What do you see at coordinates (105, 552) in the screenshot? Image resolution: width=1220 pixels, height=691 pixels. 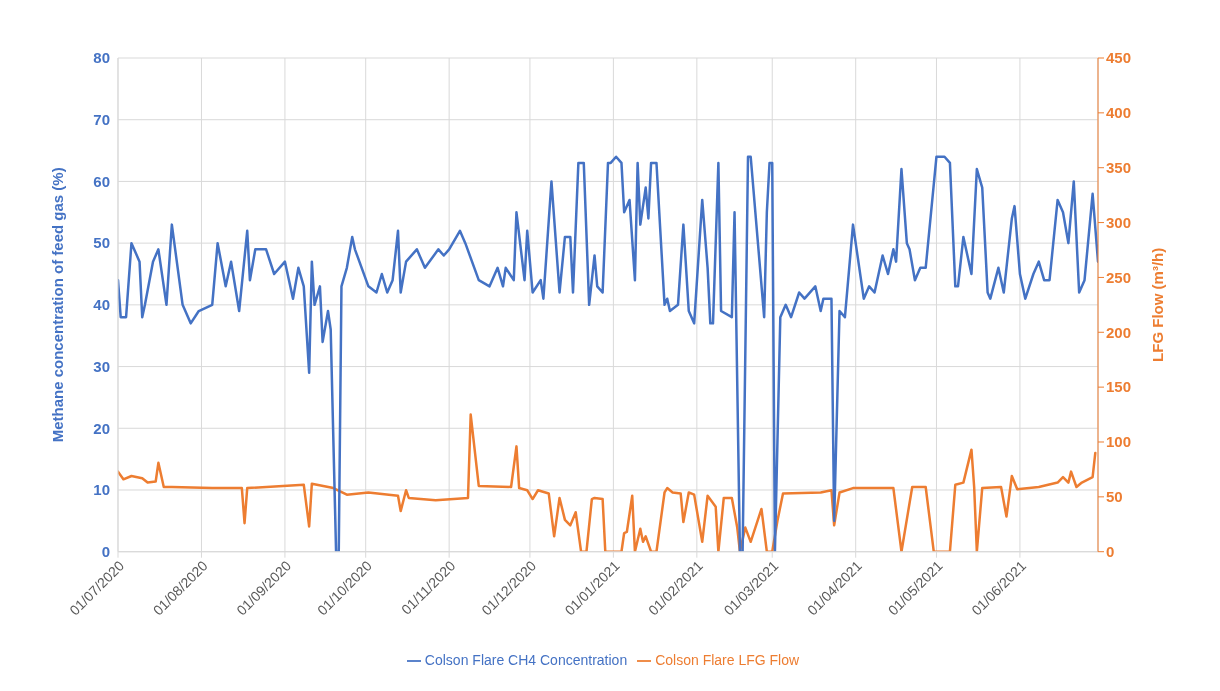 I see `y-tick-label: 0` at bounding box center [105, 552].